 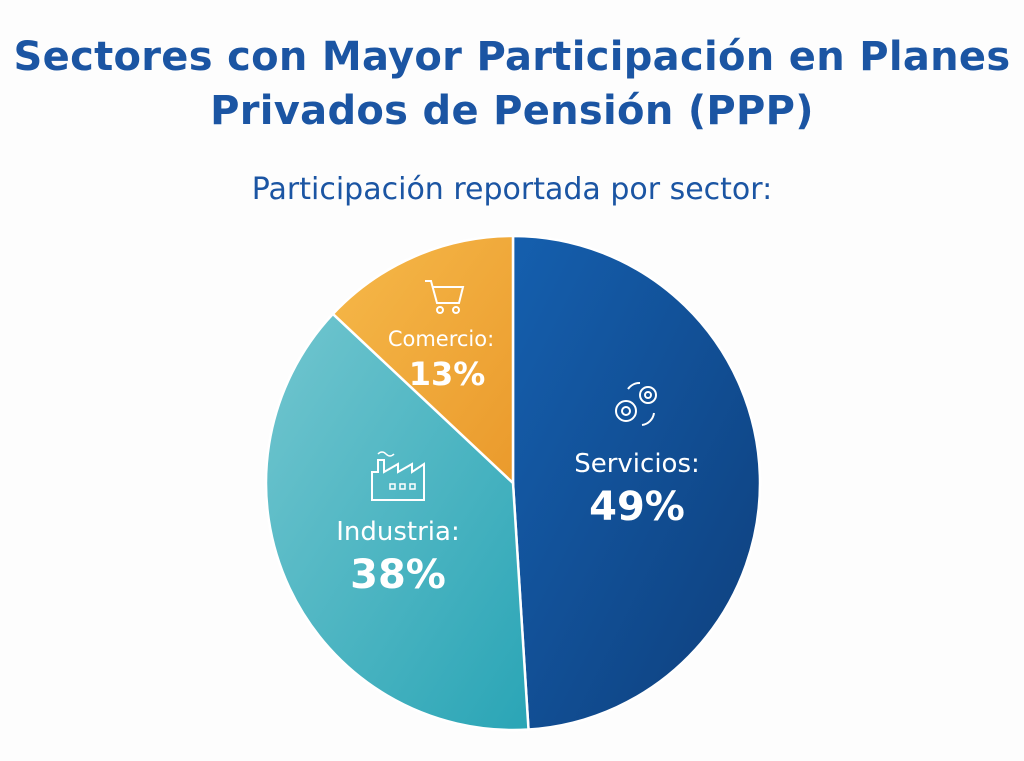 What do you see at coordinates (637, 507) in the screenshot?
I see `slice-value-servicios: 49%` at bounding box center [637, 507].